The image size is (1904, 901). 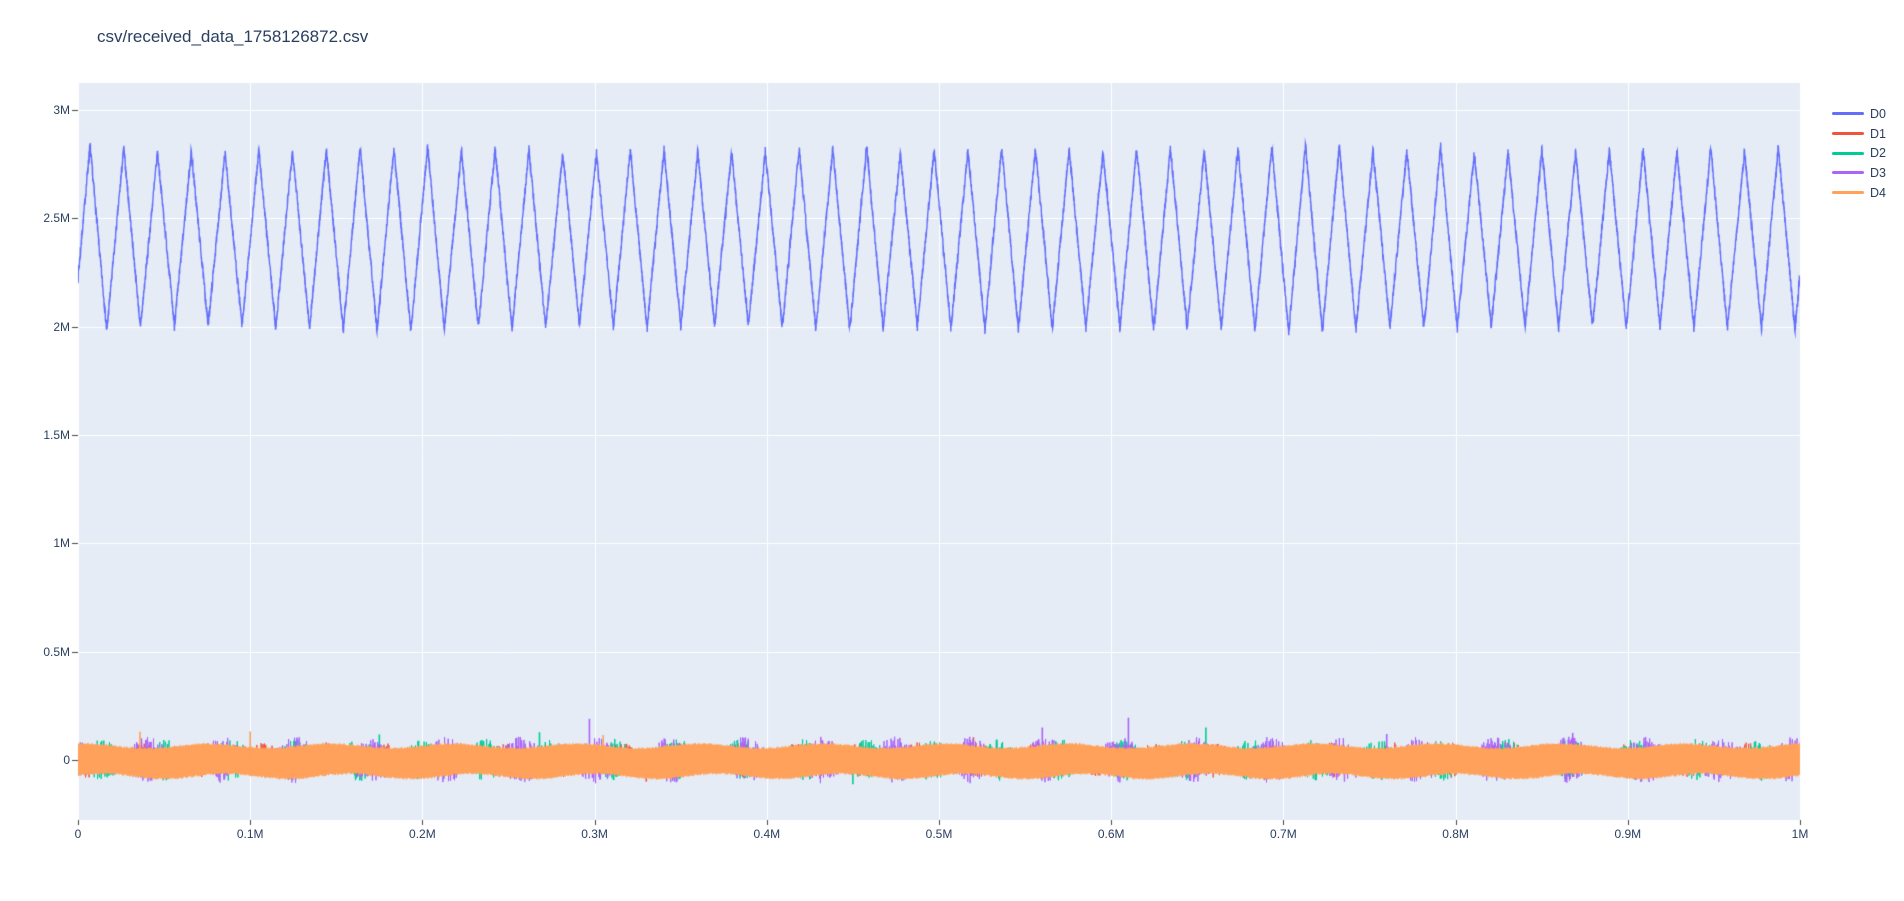 I want to click on legend-label: D3, so click(x=1878, y=172).